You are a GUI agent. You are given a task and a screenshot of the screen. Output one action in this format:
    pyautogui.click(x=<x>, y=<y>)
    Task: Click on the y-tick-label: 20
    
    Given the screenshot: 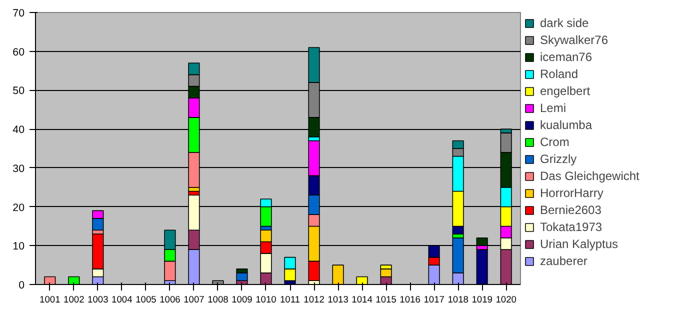 What is the action you would take?
    pyautogui.click(x=18, y=208)
    